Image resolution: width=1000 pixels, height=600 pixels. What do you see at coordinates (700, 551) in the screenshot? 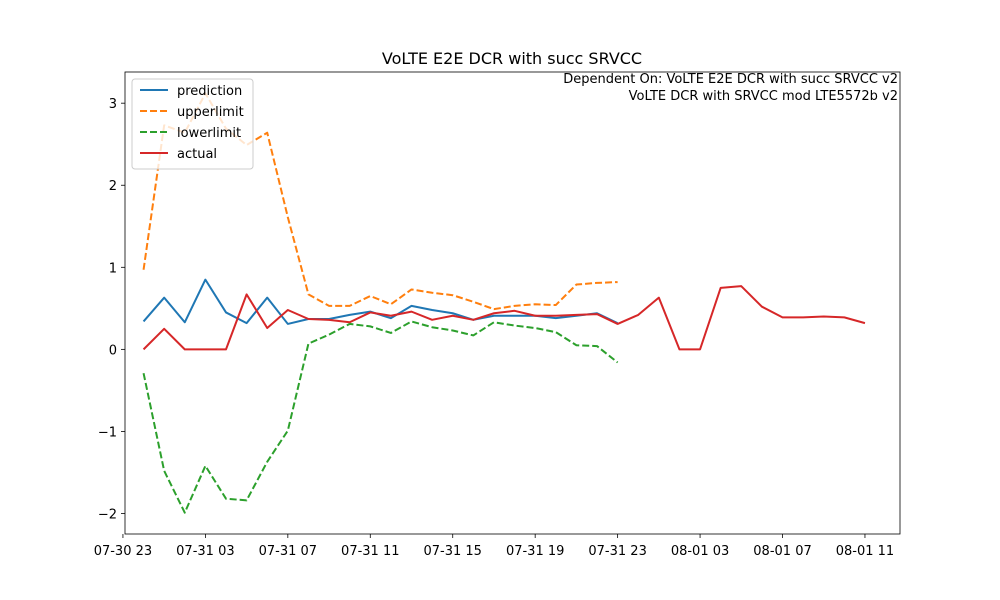
I see `x-tick-label-08-01-03: 08-01 03` at bounding box center [700, 551].